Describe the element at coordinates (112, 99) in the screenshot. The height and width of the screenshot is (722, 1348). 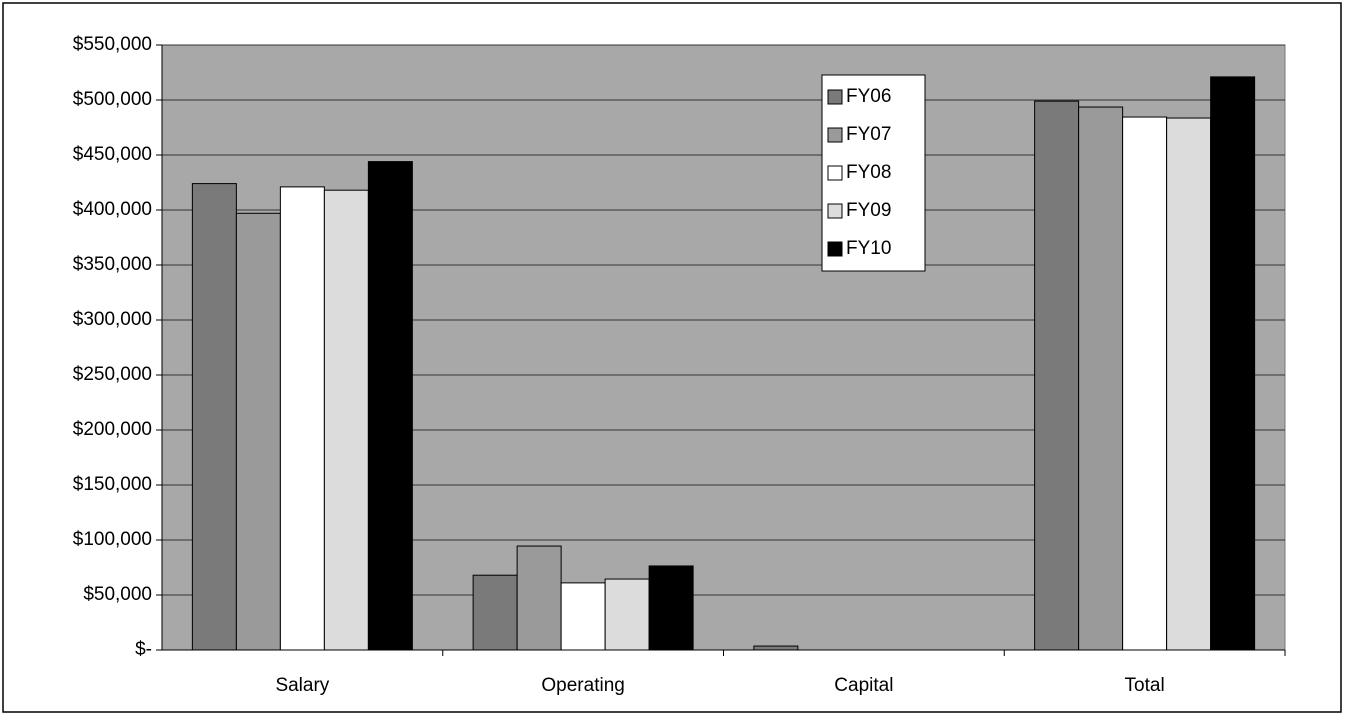
I see `y-tick-label: $500,000` at that location.